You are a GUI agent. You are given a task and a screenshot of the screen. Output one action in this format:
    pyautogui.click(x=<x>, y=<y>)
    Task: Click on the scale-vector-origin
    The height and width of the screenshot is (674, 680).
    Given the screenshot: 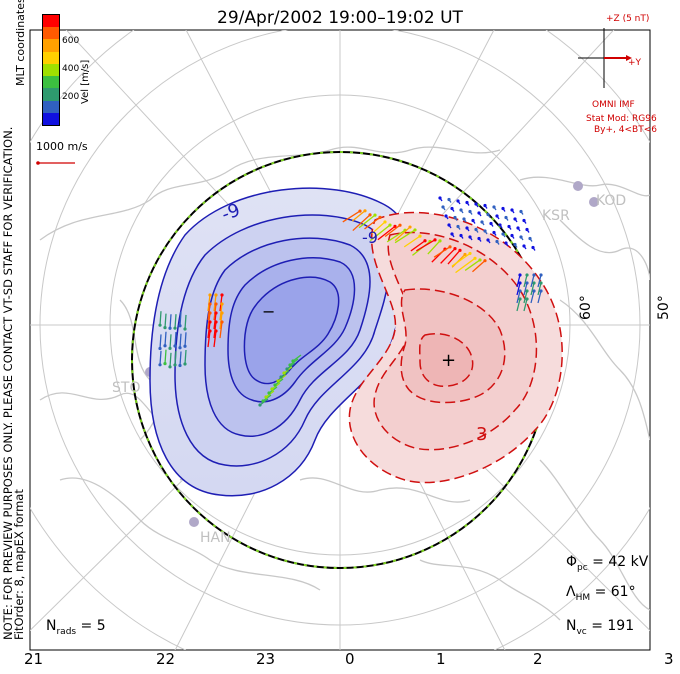 What is the action you would take?
    pyautogui.click(x=38, y=163)
    